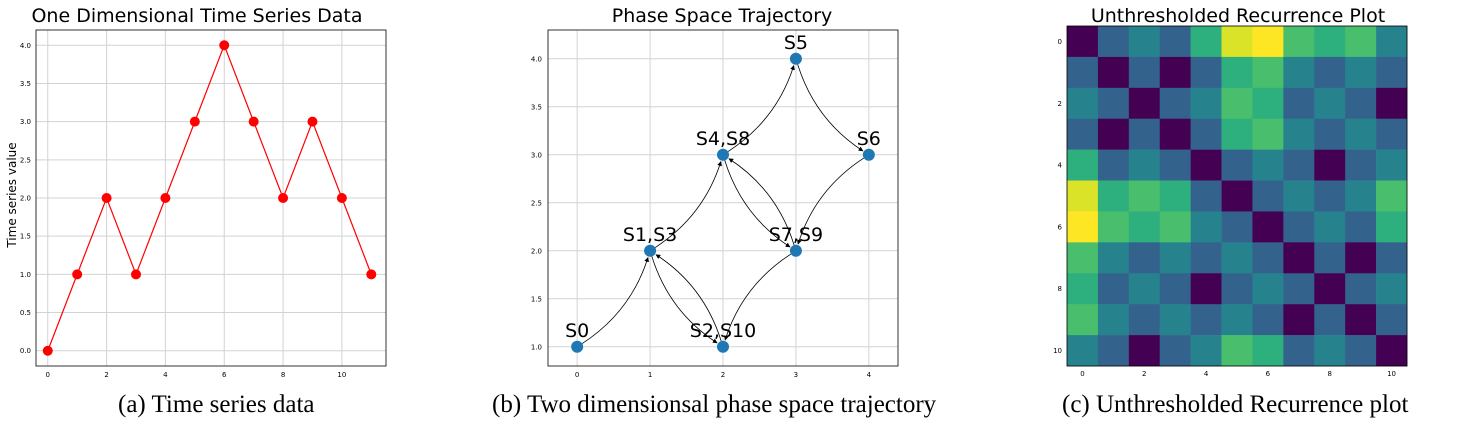 Image resolution: width=1459 pixels, height=431 pixels. Describe the element at coordinates (650, 375) in the screenshot. I see `x-tick-label: 1` at that location.